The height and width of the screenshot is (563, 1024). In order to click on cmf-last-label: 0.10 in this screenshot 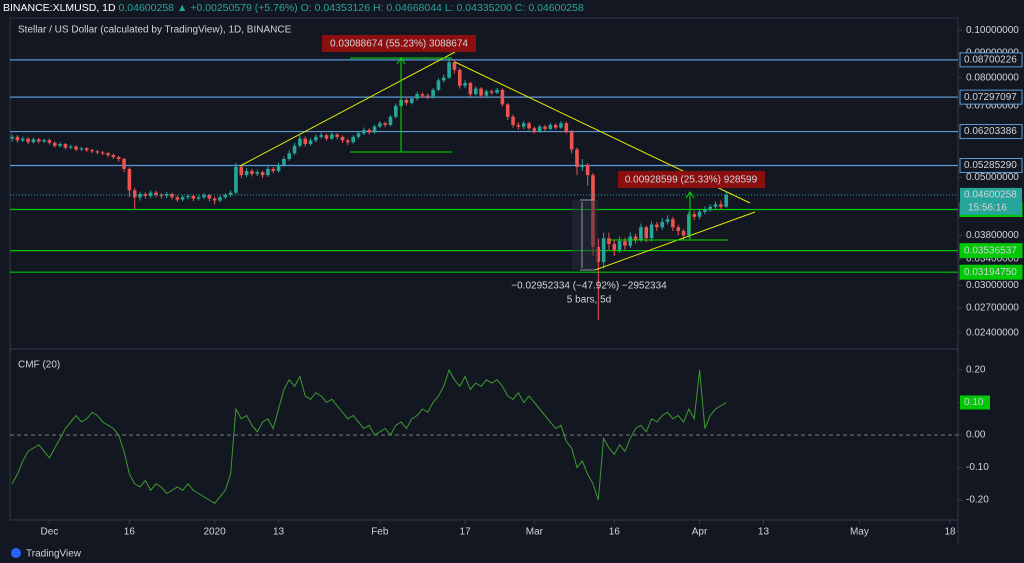, I will do `click(974, 402)`.